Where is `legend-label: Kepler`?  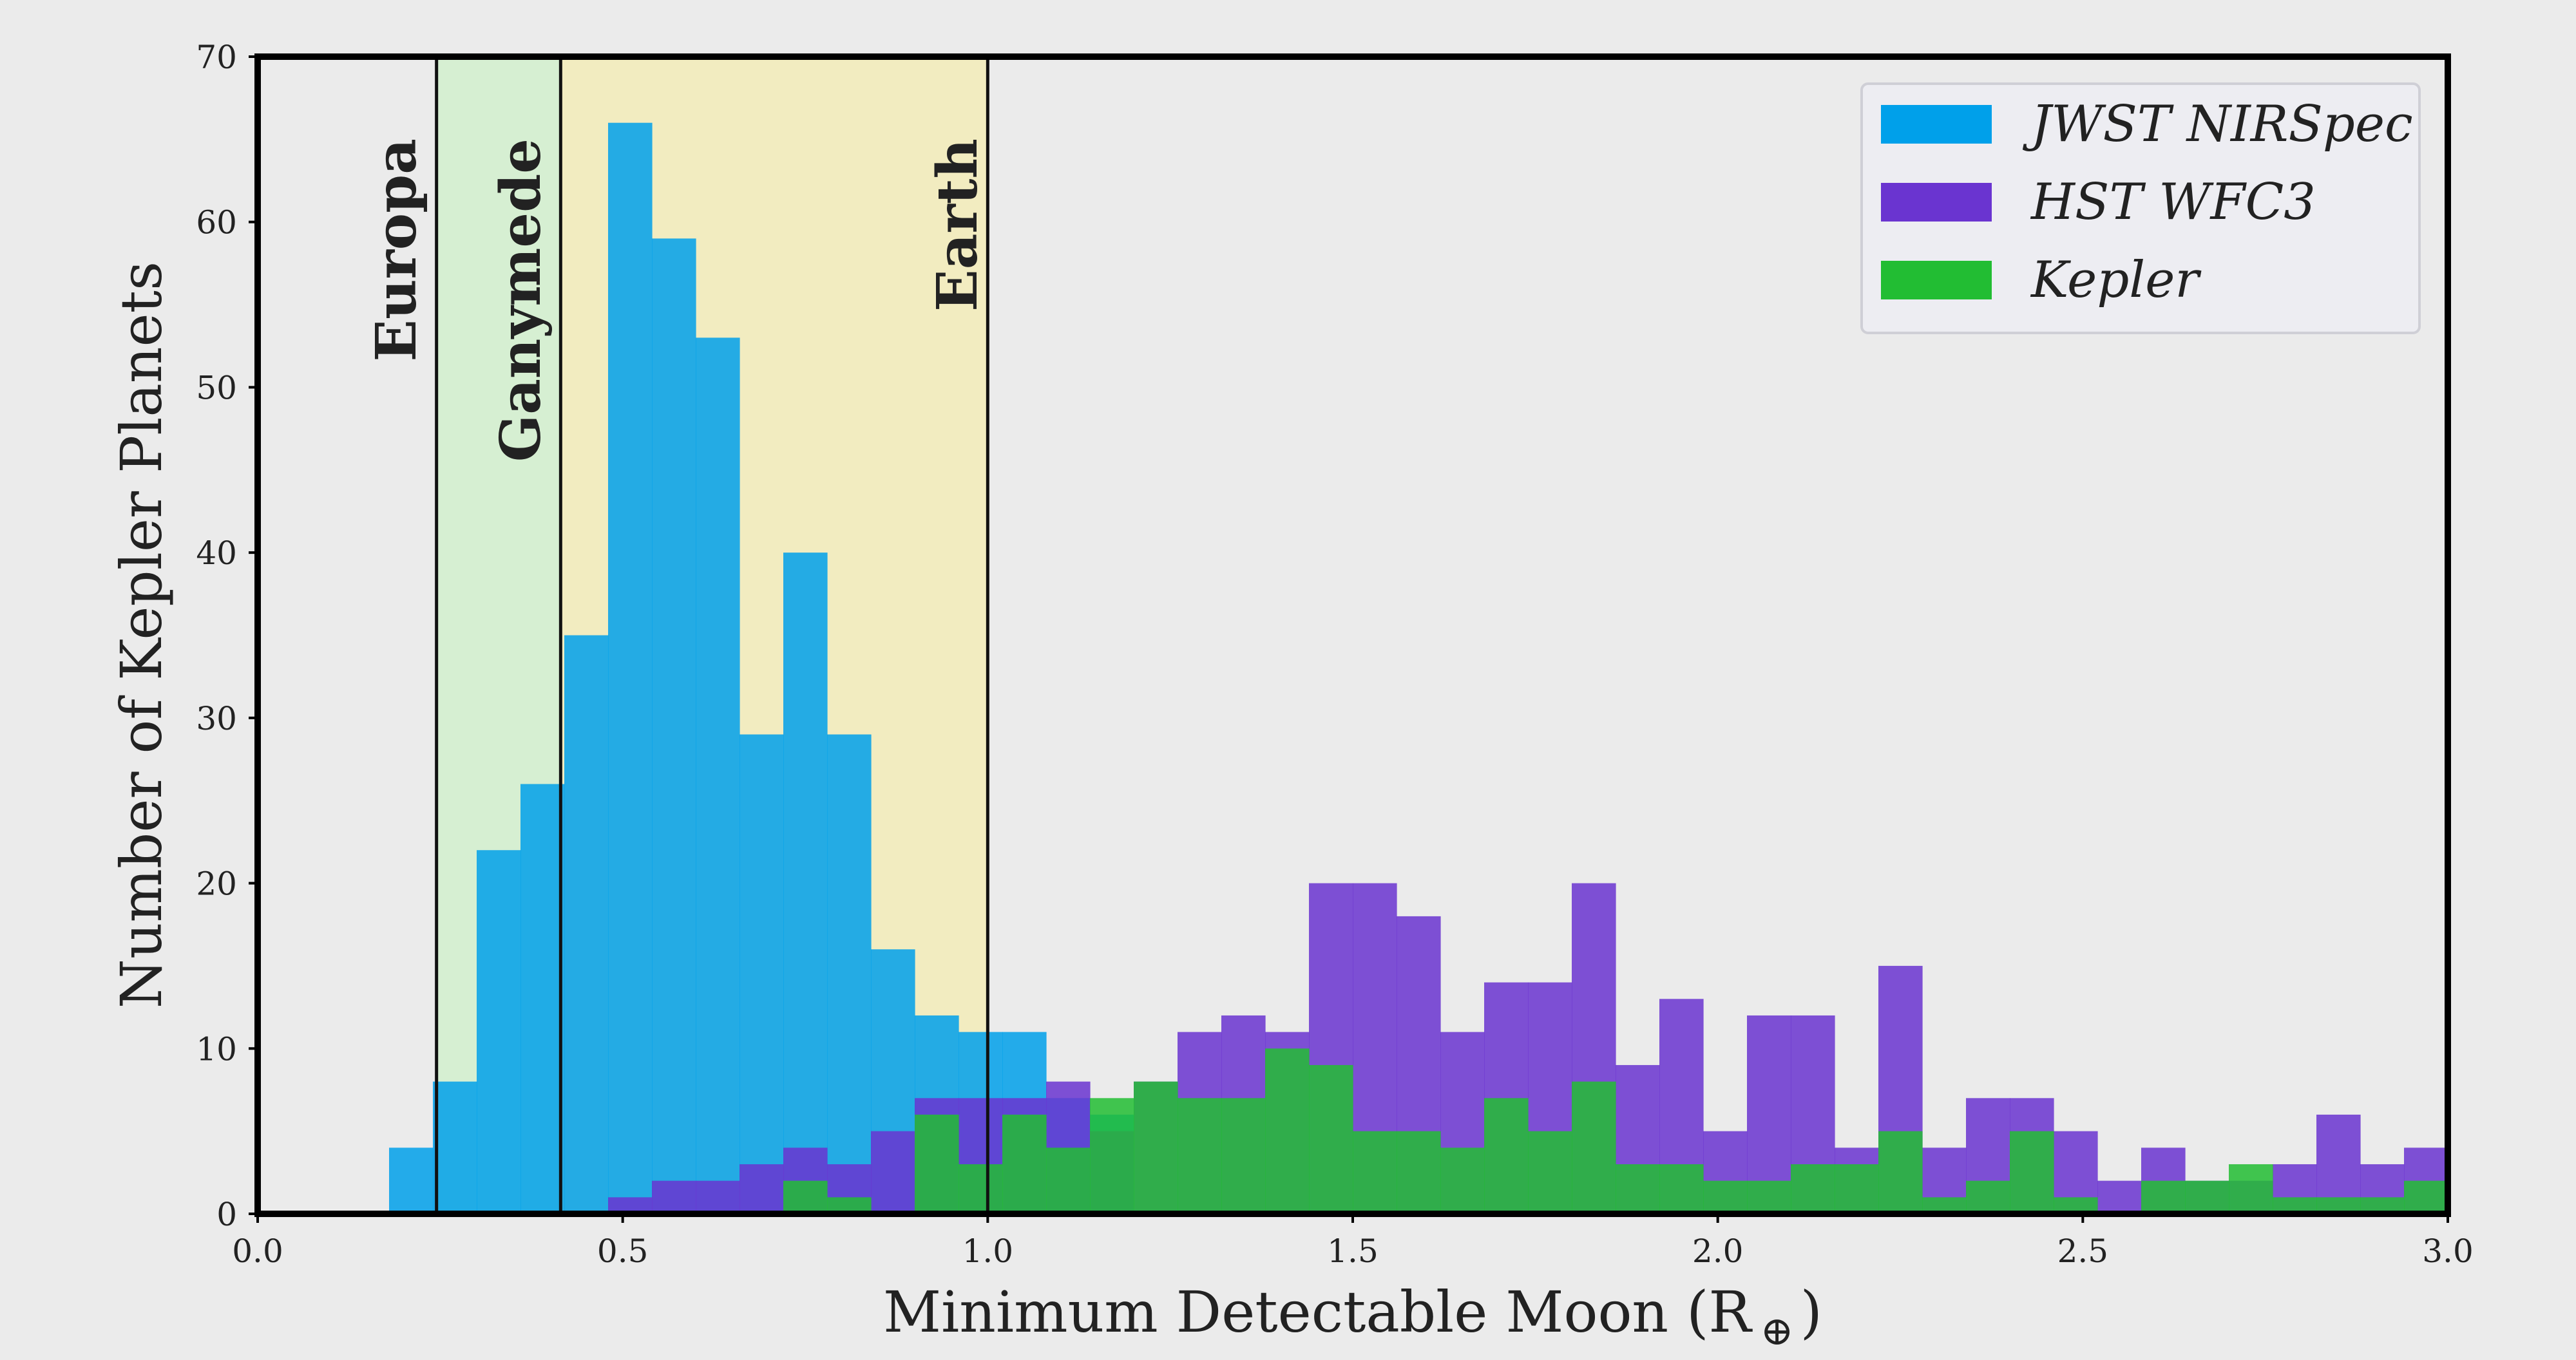 legend-label: Kepler is located at coordinates (2116, 280).